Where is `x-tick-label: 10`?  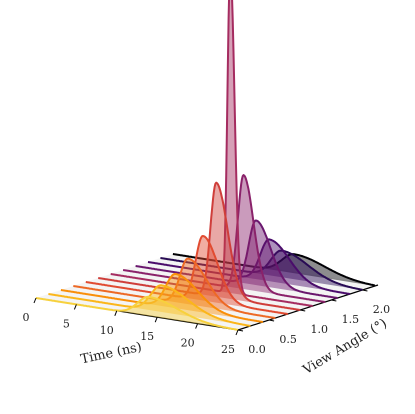 x-tick-label: 10 is located at coordinates (107, 330).